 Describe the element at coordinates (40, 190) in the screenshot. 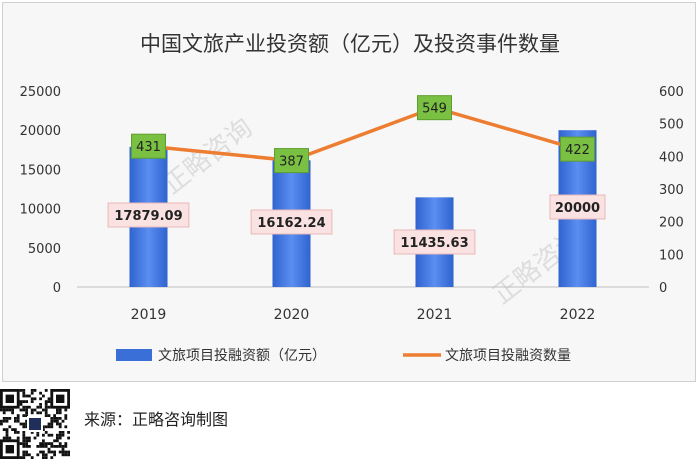

I see `left-axis: 0 5000 10000 15000 20000 25000` at that location.